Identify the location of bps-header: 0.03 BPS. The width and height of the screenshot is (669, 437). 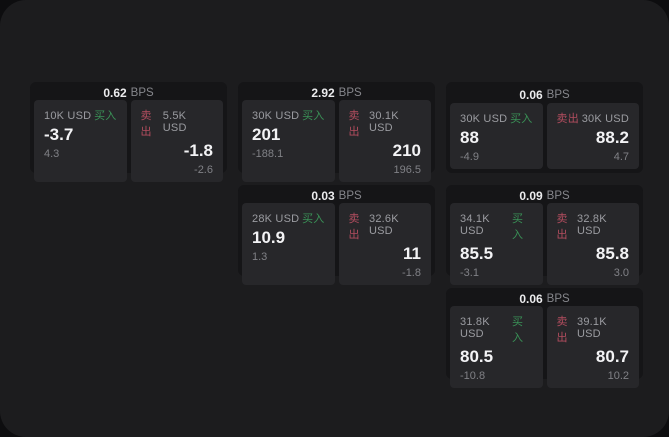
(336, 196).